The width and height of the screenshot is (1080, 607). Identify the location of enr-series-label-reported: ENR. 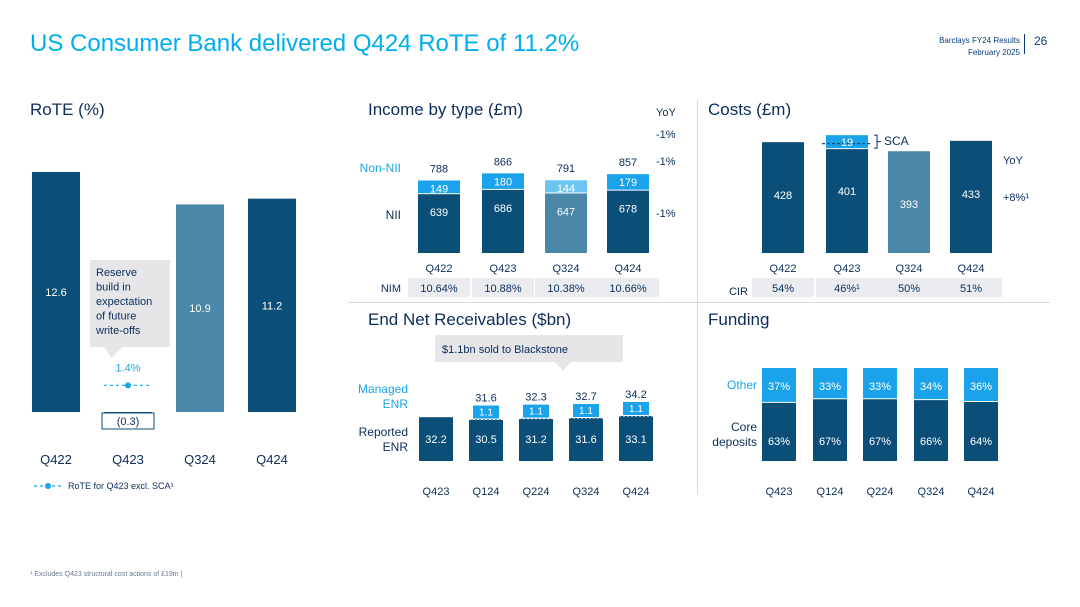
(396, 447).